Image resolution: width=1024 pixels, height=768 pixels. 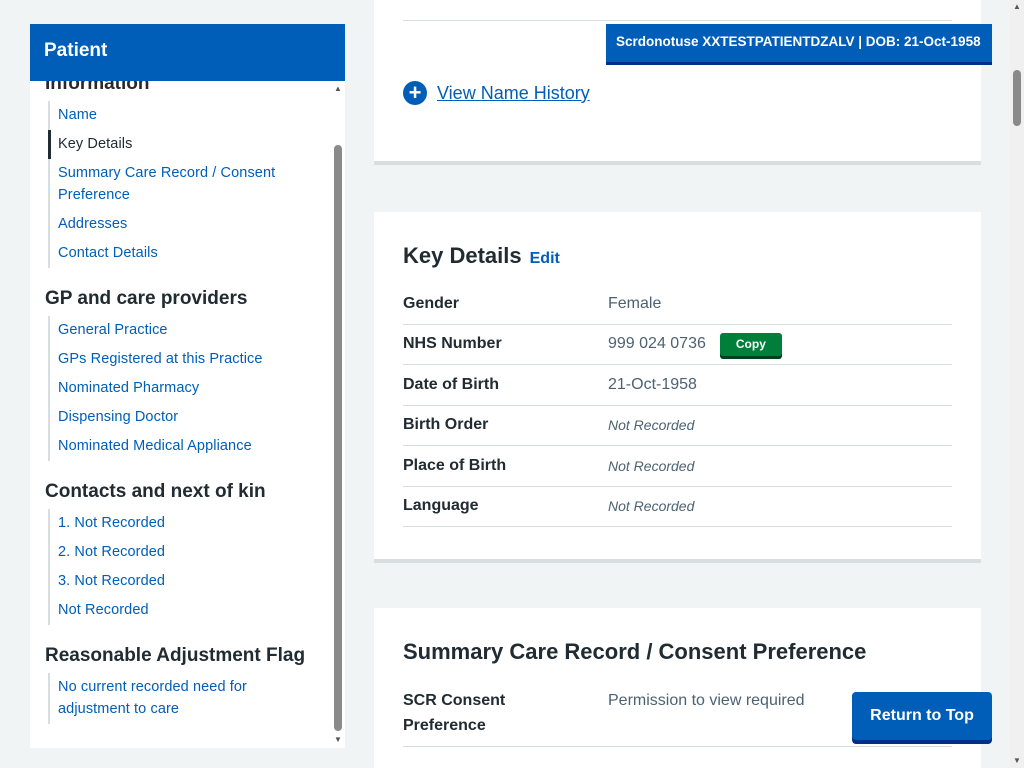 What do you see at coordinates (1017, 384) in the screenshot?
I see `page-scrollbar: ▲ ▼` at bounding box center [1017, 384].